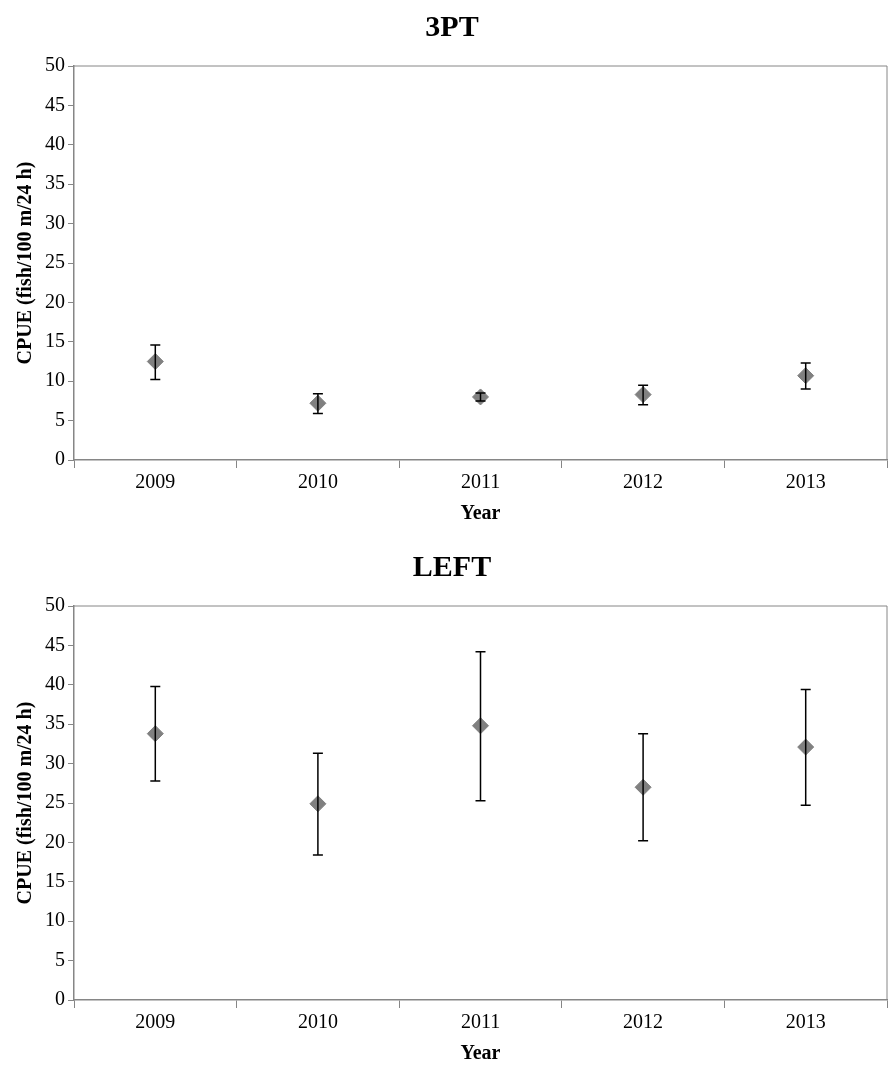  I want to click on chart-title: 3PT, so click(452, 25).